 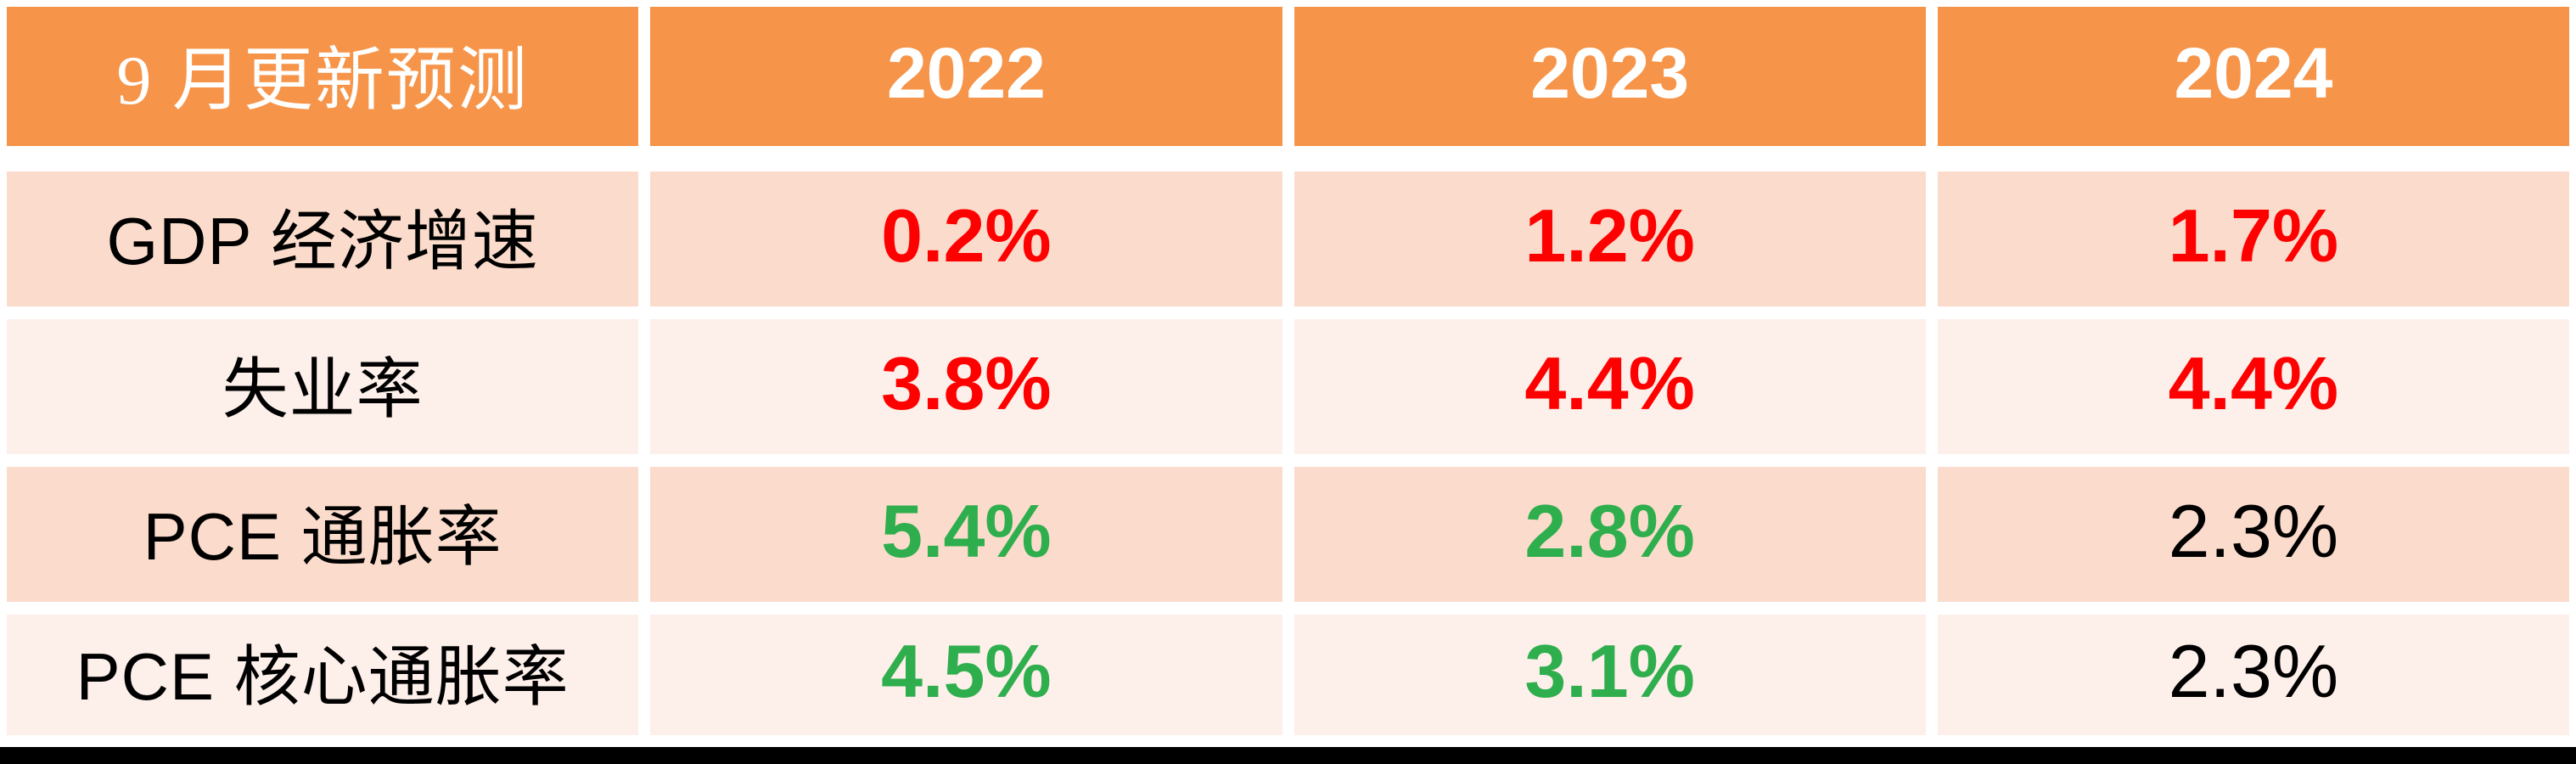 What do you see at coordinates (966, 239) in the screenshot?
I see `value-gdp-2022: 0.2%` at bounding box center [966, 239].